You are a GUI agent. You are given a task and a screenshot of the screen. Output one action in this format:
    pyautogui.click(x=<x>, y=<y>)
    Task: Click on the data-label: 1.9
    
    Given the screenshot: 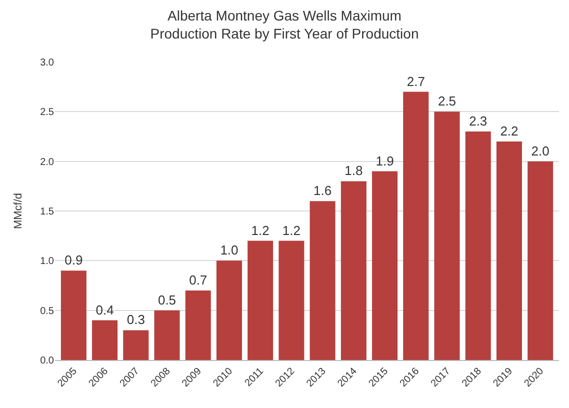 What is the action you would take?
    pyautogui.click(x=385, y=160)
    